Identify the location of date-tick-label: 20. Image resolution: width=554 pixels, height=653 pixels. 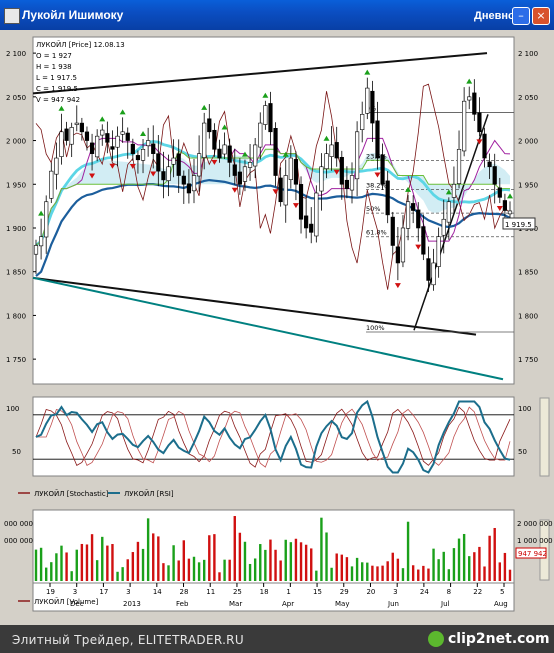
(370, 592).